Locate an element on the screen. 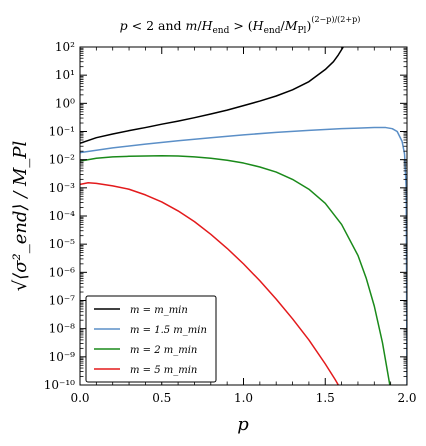 Image resolution: width=426 pixels, height=446 pixels. legend-label-1: m = m_min is located at coordinates (159, 310).